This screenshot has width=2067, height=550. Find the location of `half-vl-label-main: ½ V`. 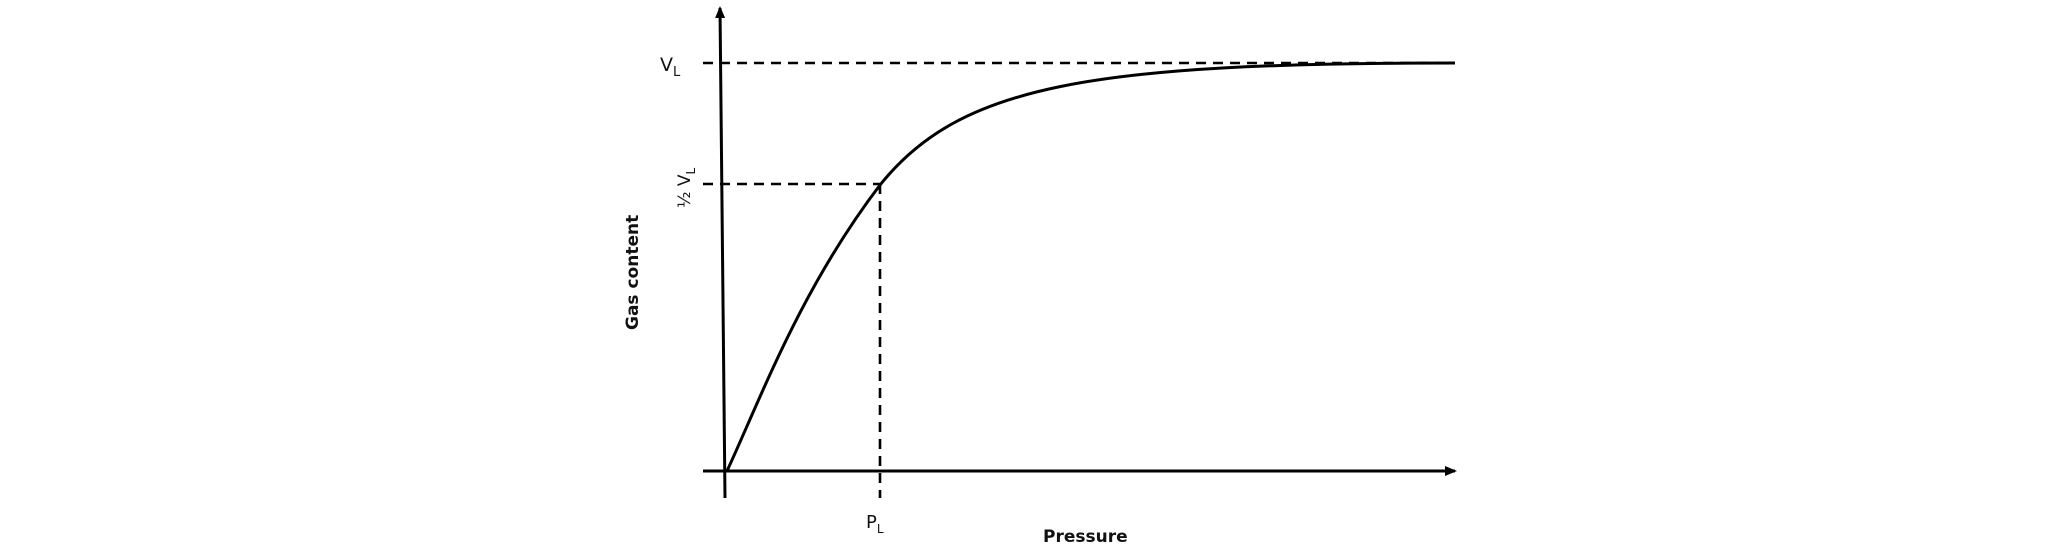

half-vl-label-main: ½ V is located at coordinates (685, 191).